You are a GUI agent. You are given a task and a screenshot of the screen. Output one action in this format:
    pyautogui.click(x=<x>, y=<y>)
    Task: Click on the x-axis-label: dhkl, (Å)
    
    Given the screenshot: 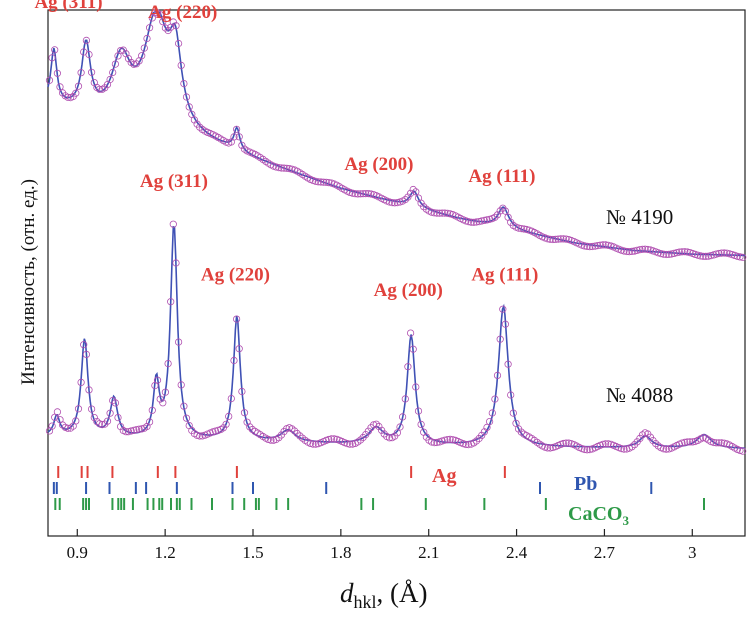 What is the action you would take?
    pyautogui.click(x=384, y=595)
    